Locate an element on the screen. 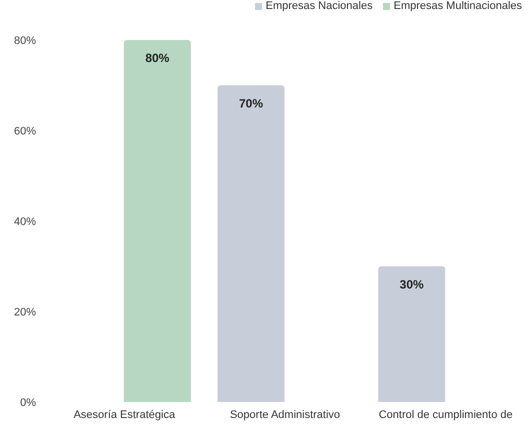  x-tick-label: Control de cumplimiento de is located at coordinates (445, 414).